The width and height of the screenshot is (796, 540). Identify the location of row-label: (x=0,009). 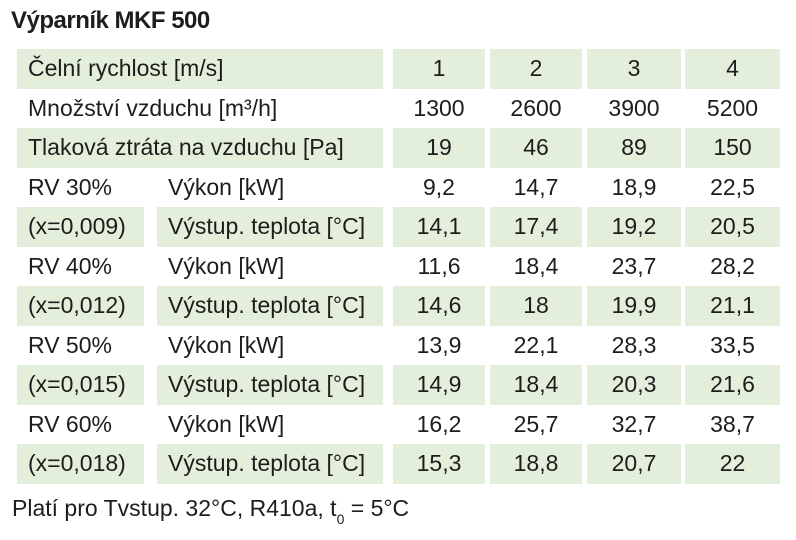
(80, 227).